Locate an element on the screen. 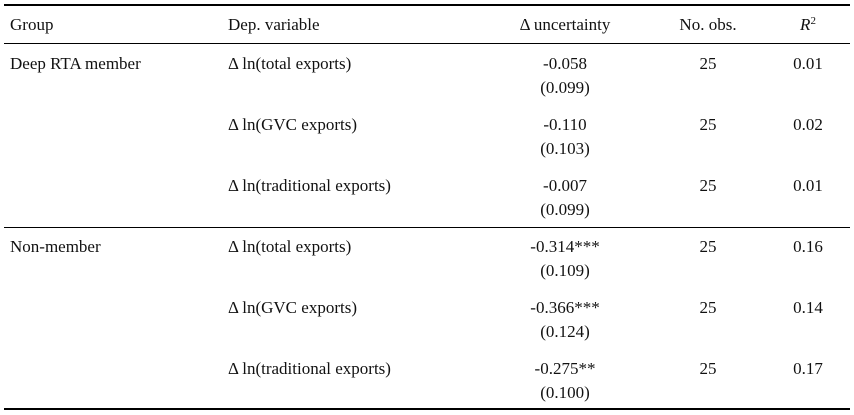  coefficient-cell: -0.314*** is located at coordinates (565, 246).